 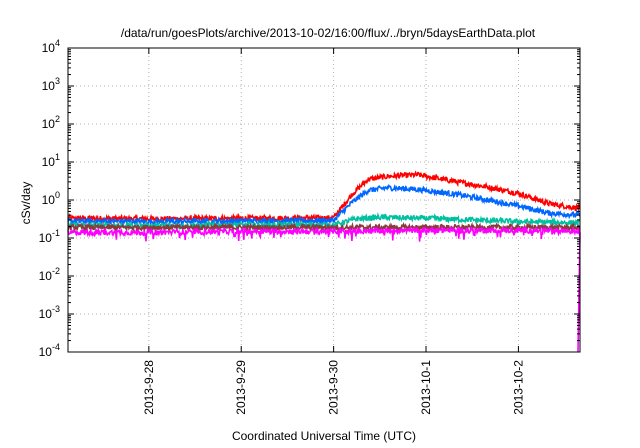 What do you see at coordinates (49, 274) in the screenshot?
I see `y-tick-label: 10⁻²` at bounding box center [49, 274].